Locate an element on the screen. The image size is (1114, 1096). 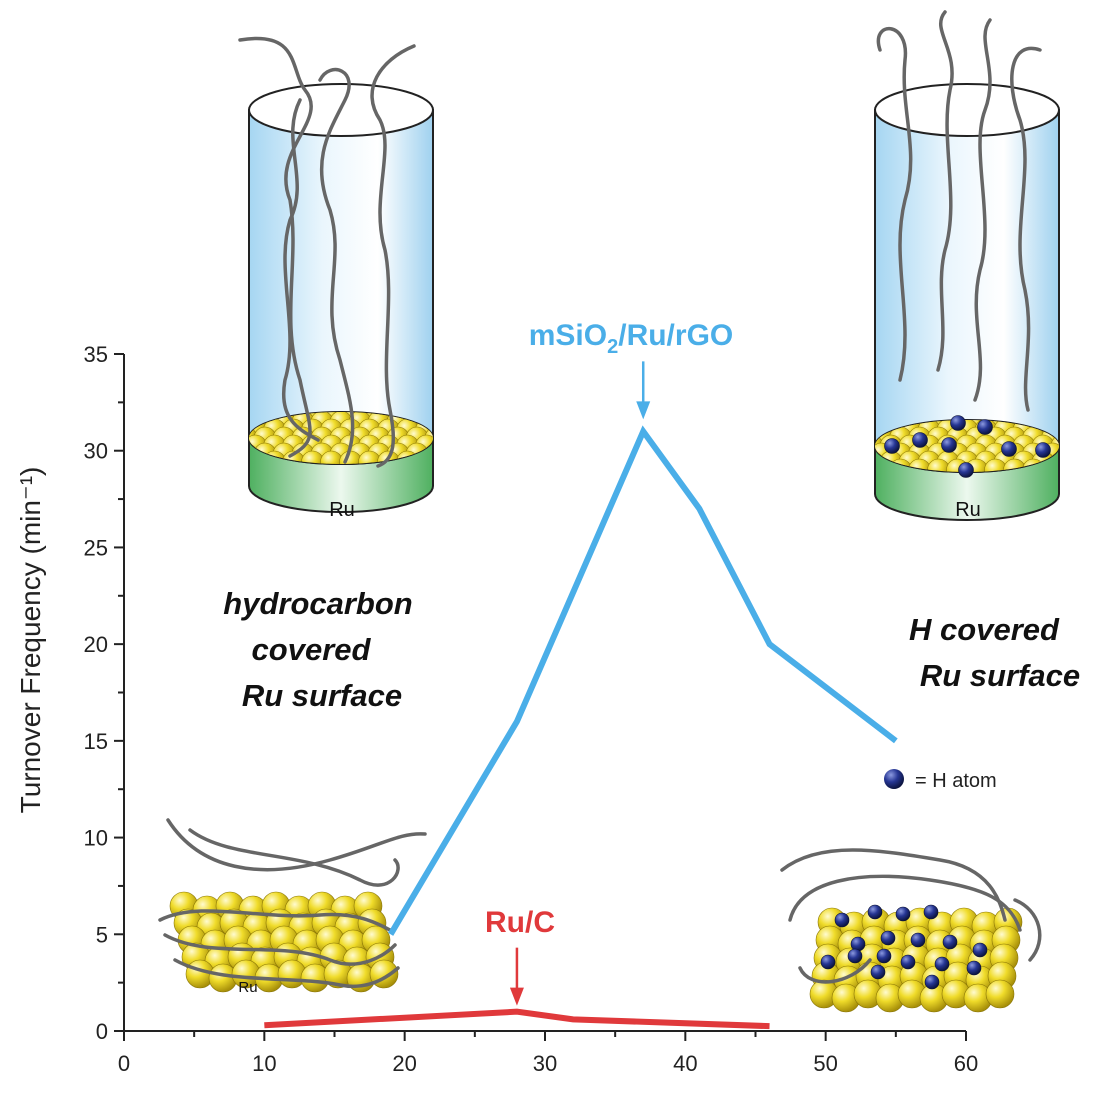
series-label-rest: /Ru/rGO is located at coordinates (675, 335).